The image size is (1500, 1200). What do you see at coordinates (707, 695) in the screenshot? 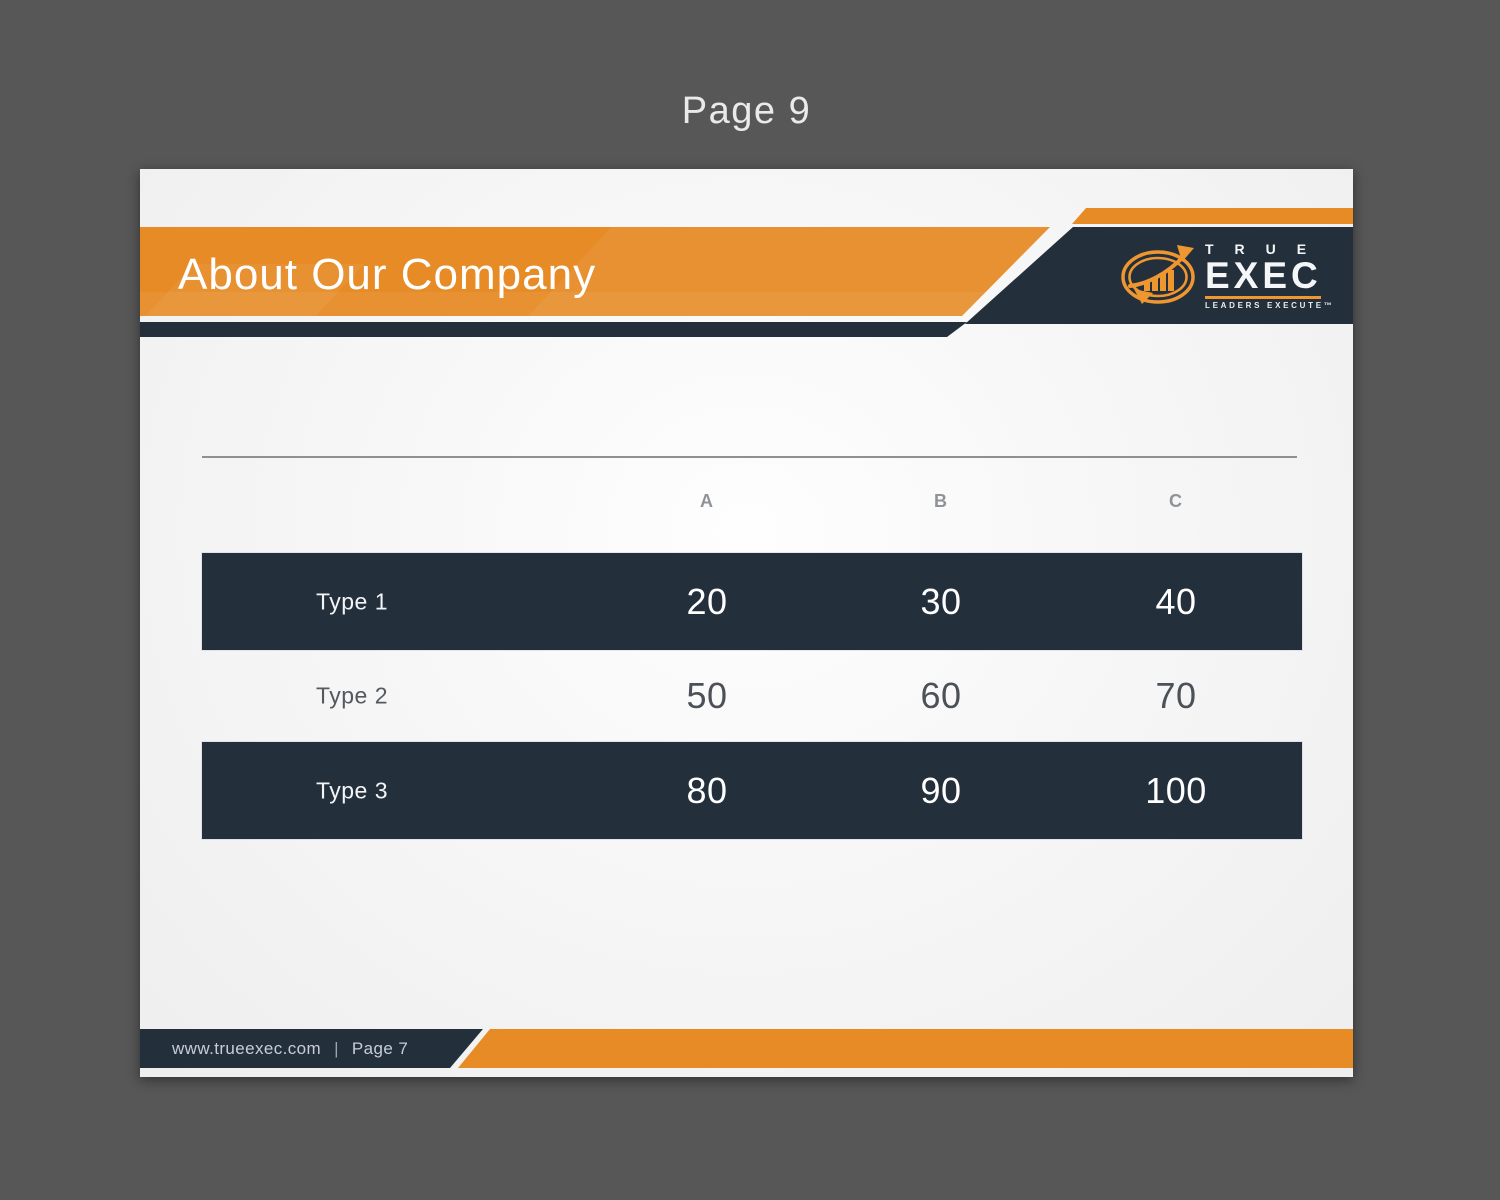
I see `cell-value: 50` at bounding box center [707, 695].